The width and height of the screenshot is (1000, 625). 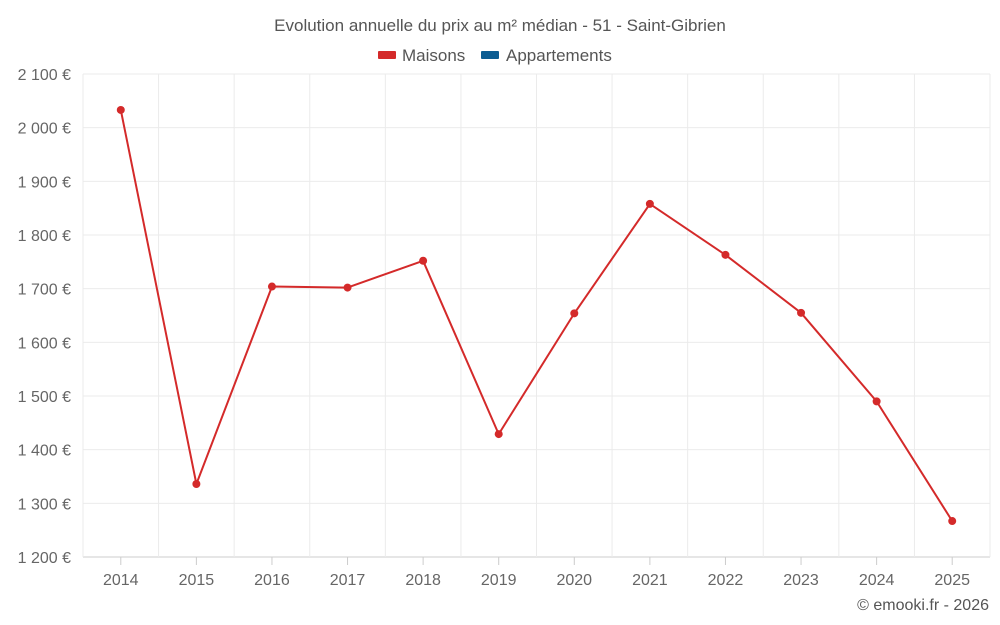 What do you see at coordinates (574, 313) in the screenshot?
I see `data-point-2020` at bounding box center [574, 313].